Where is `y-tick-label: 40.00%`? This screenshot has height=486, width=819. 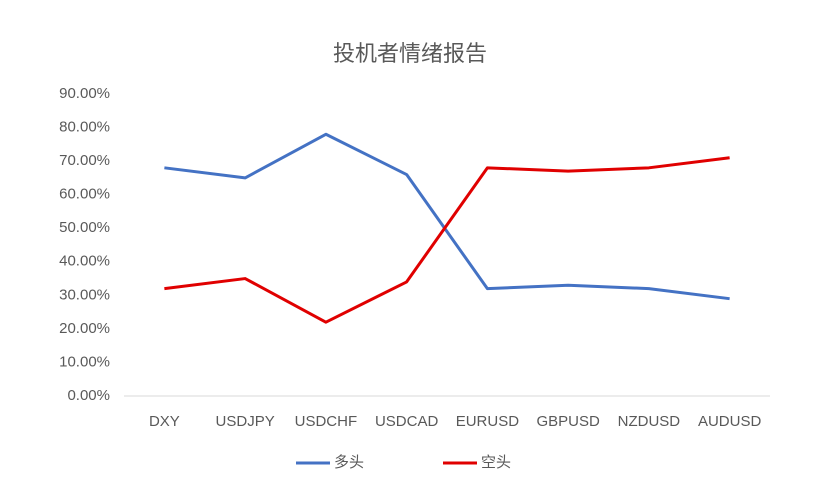 y-tick-label: 40.00% is located at coordinates (84, 261).